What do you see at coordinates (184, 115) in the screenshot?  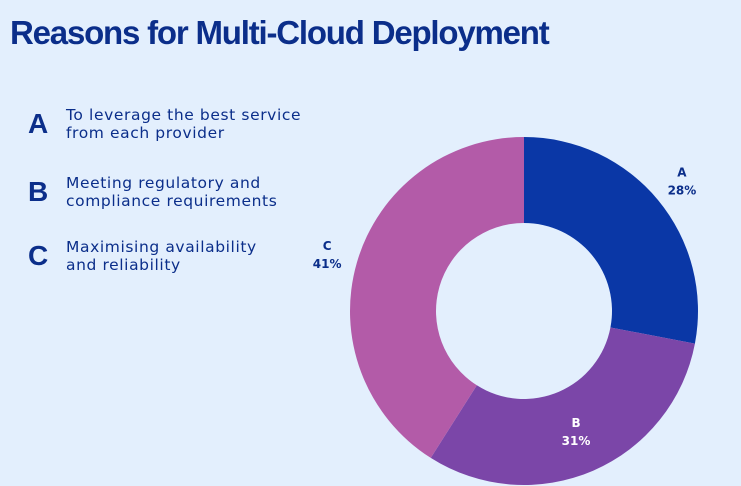 I see `legend-line: To leverage the best service` at bounding box center [184, 115].